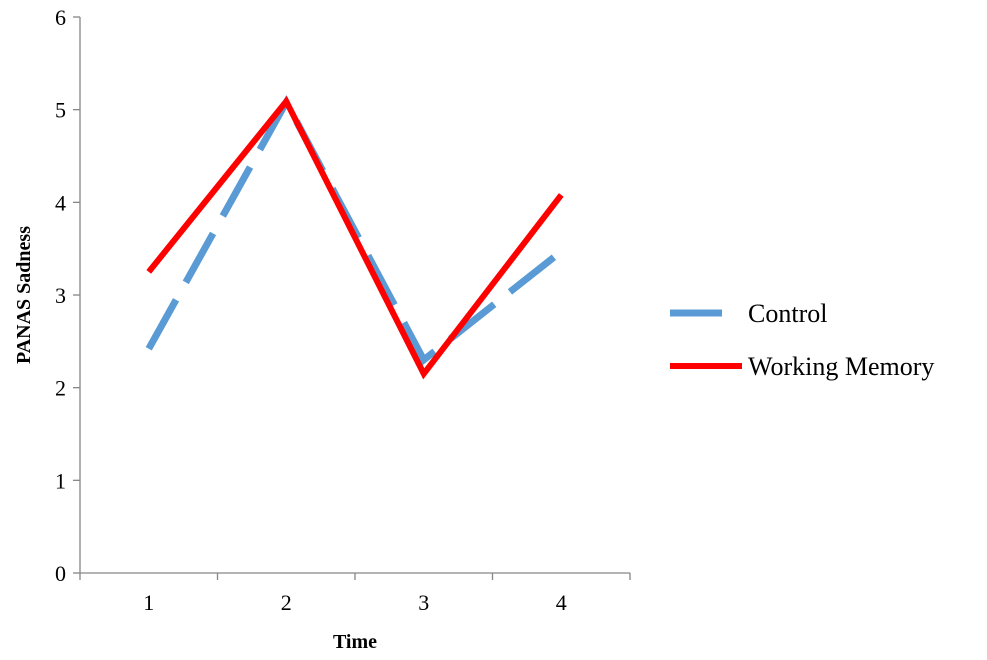 The width and height of the screenshot is (987, 660). Describe the element at coordinates (148, 602) in the screenshot. I see `x-tick-label: 1` at that location.